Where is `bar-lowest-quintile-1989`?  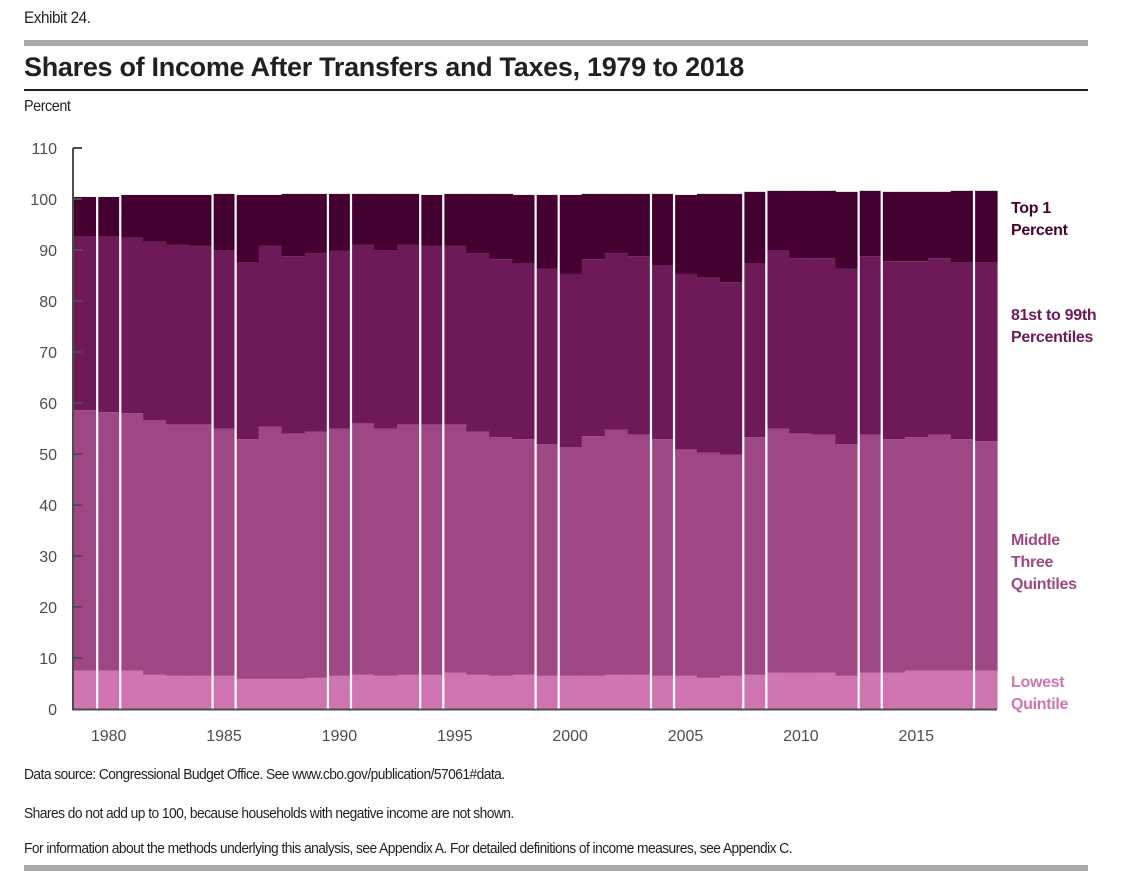 bar-lowest-quintile-1989 is located at coordinates (316, 693).